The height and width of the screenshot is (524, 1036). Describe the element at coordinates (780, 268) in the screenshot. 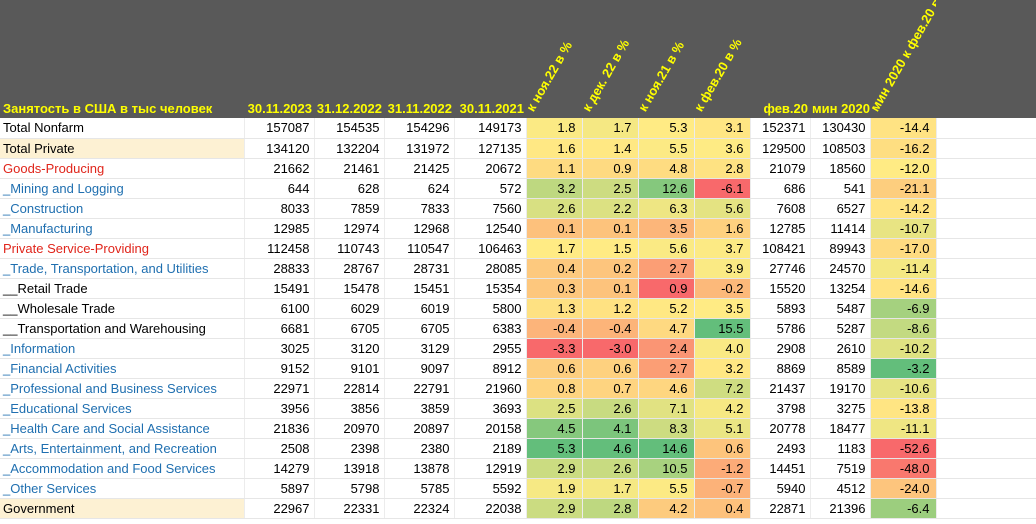

I see `benchmark-value-cell: 27746` at that location.